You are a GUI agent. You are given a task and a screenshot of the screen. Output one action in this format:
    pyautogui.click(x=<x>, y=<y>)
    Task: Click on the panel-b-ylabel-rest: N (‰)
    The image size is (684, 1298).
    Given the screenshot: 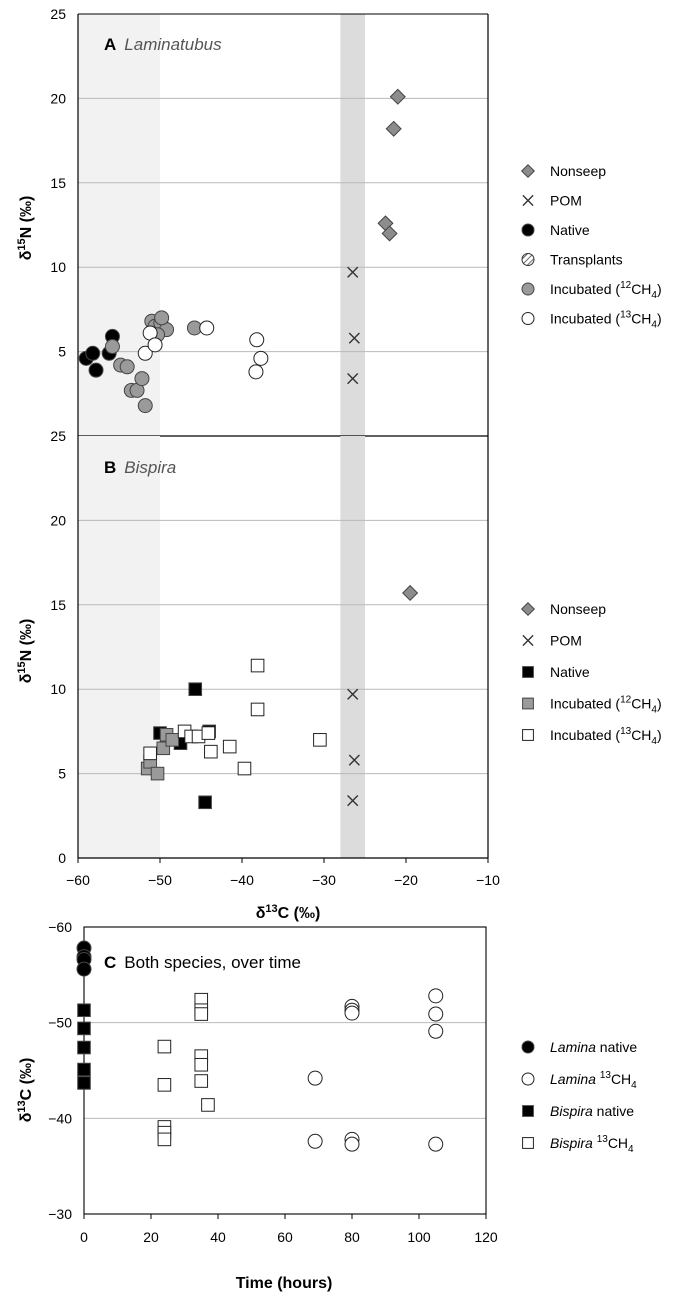 What is the action you would take?
    pyautogui.click(x=26, y=640)
    